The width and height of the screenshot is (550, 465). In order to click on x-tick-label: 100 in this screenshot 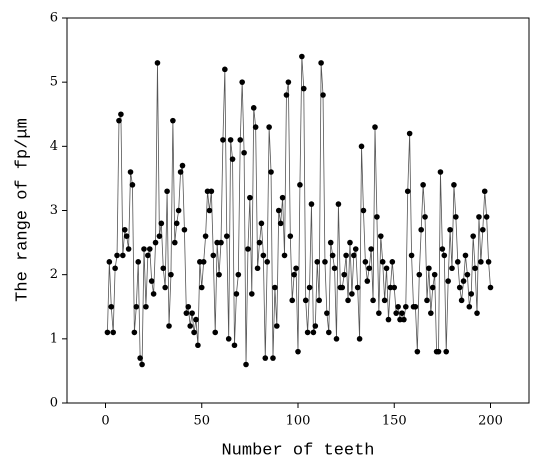, I will do `click(298, 421)`.